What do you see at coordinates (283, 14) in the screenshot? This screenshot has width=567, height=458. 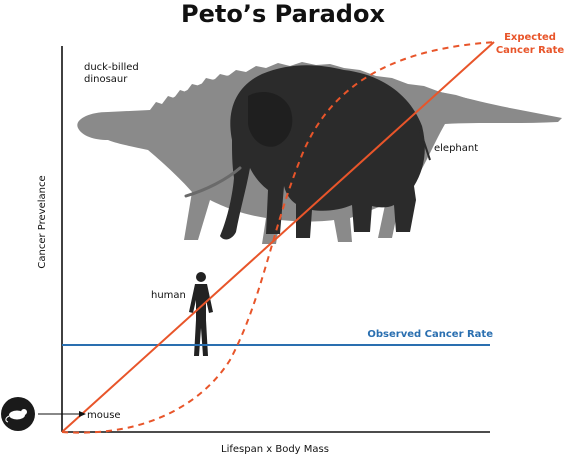 I see `diagram-title: Peto’s Paradox` at bounding box center [283, 14].